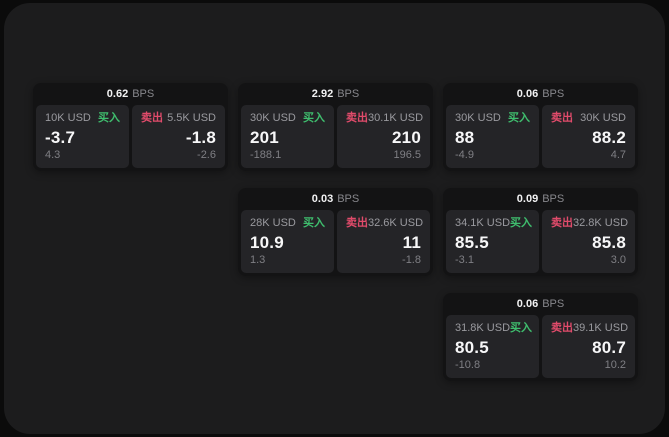  I want to click on buy-price: 80.5, so click(472, 347).